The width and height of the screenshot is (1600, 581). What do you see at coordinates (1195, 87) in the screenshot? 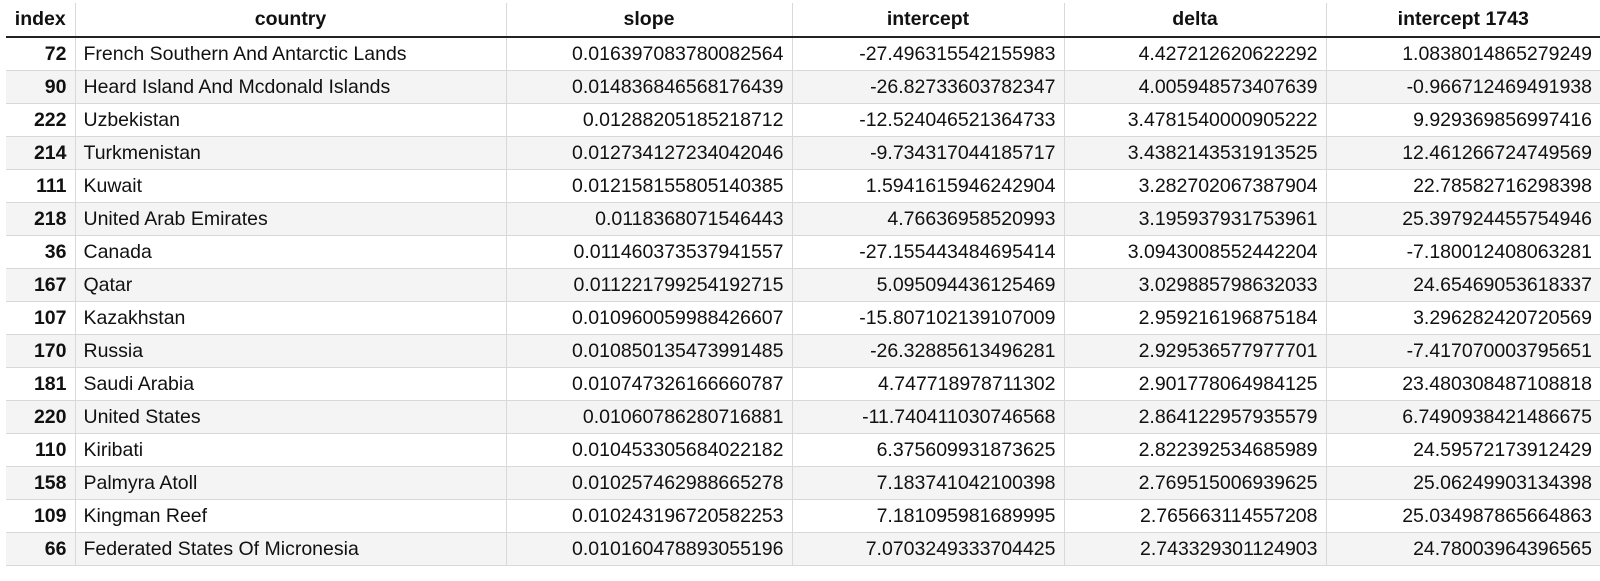
I see `delta-cell: 4.005948573407639` at bounding box center [1195, 87].